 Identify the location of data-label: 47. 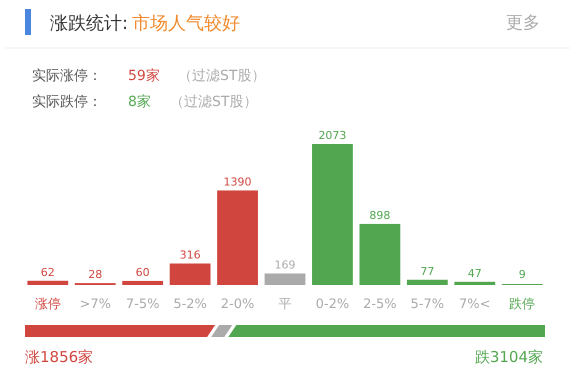
(475, 273).